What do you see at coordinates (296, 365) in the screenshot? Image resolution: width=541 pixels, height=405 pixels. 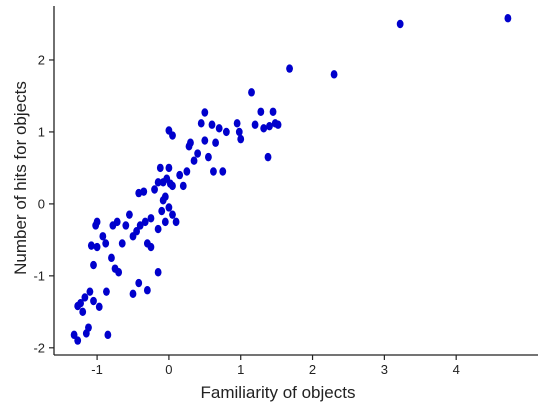 I see `x-axis: -1 0 1 2 3 4` at bounding box center [296, 365].